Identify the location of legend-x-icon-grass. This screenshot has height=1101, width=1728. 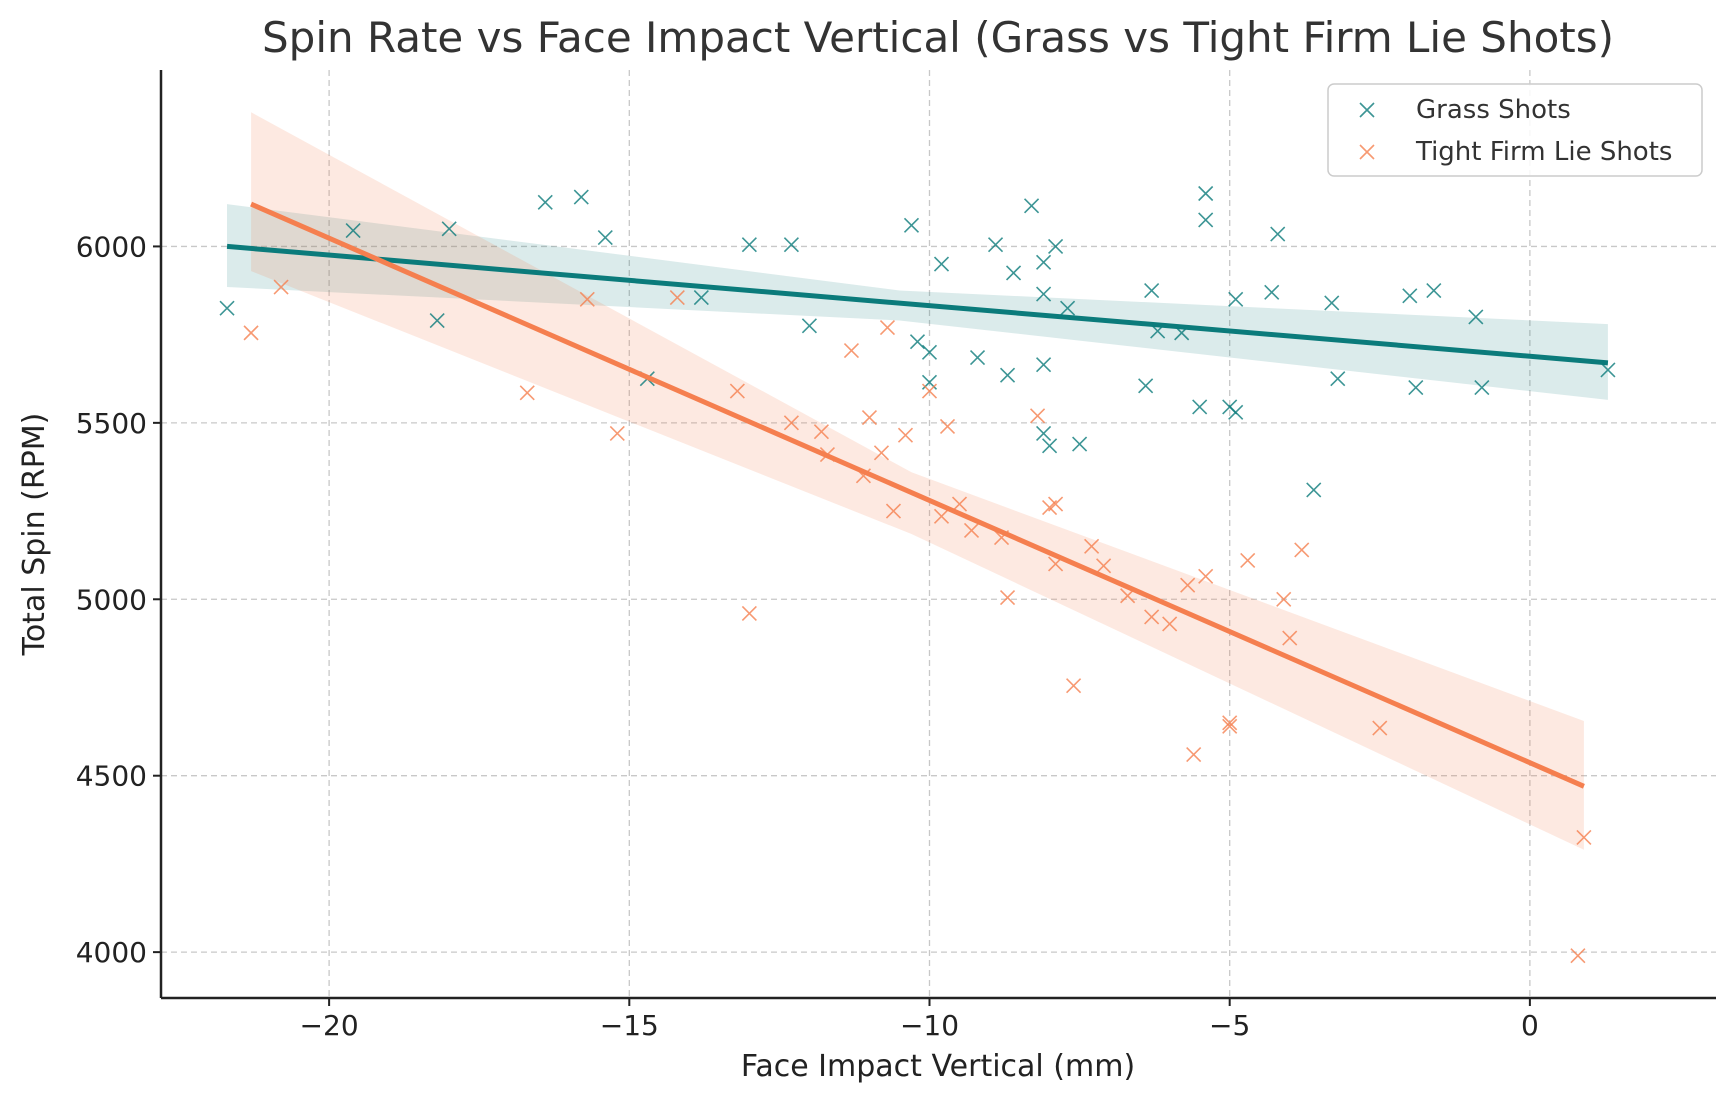
(1367, 110).